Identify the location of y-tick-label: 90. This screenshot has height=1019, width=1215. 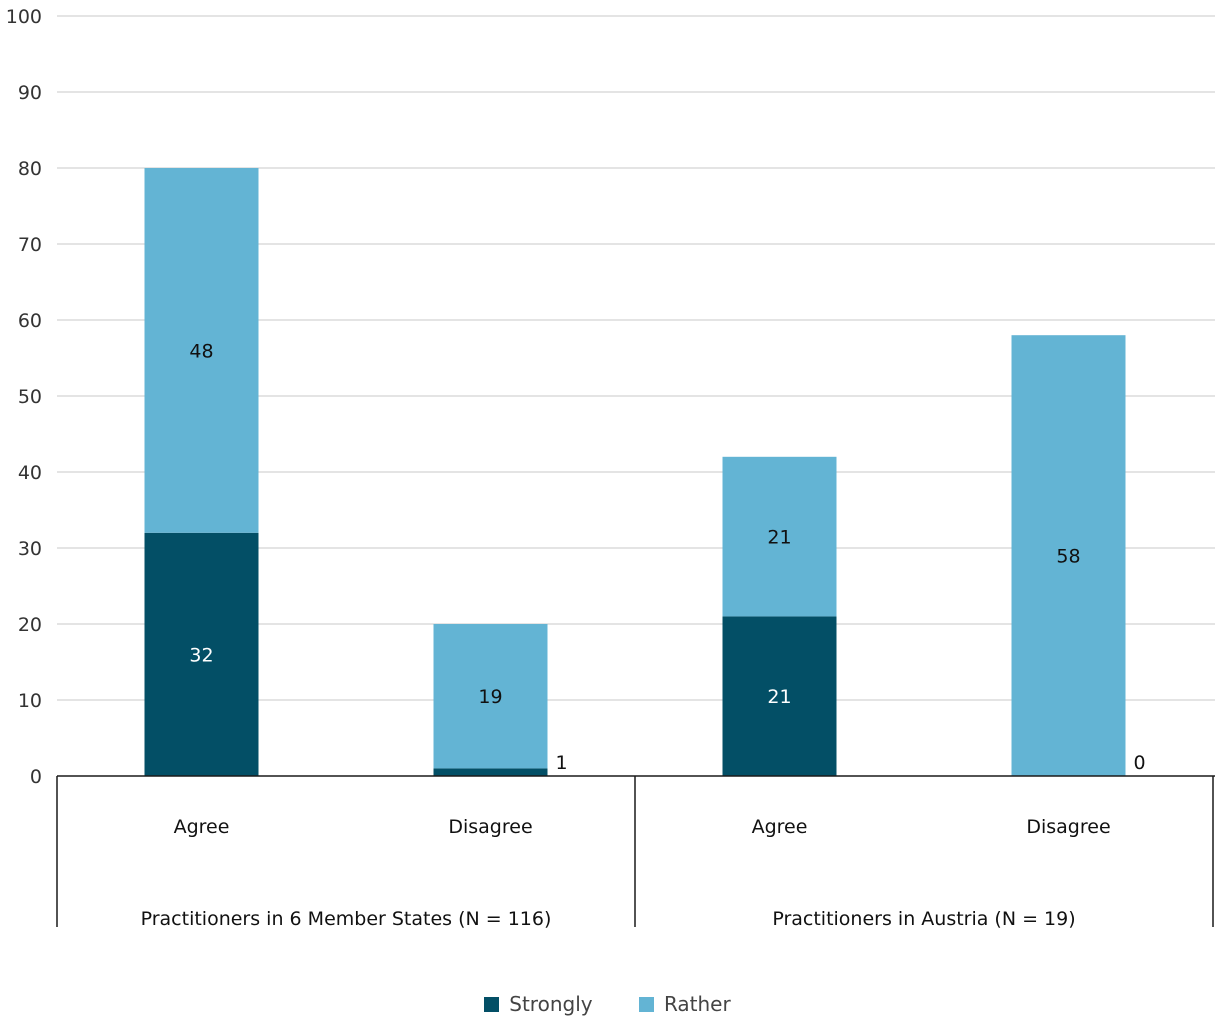
(30, 93).